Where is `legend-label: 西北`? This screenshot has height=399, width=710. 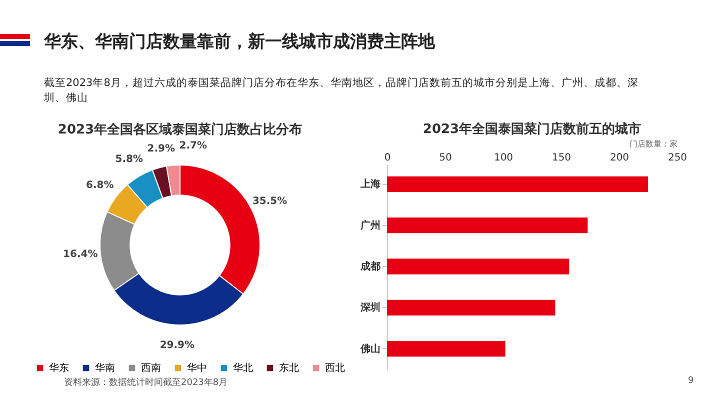 legend-label: 西北 is located at coordinates (335, 368).